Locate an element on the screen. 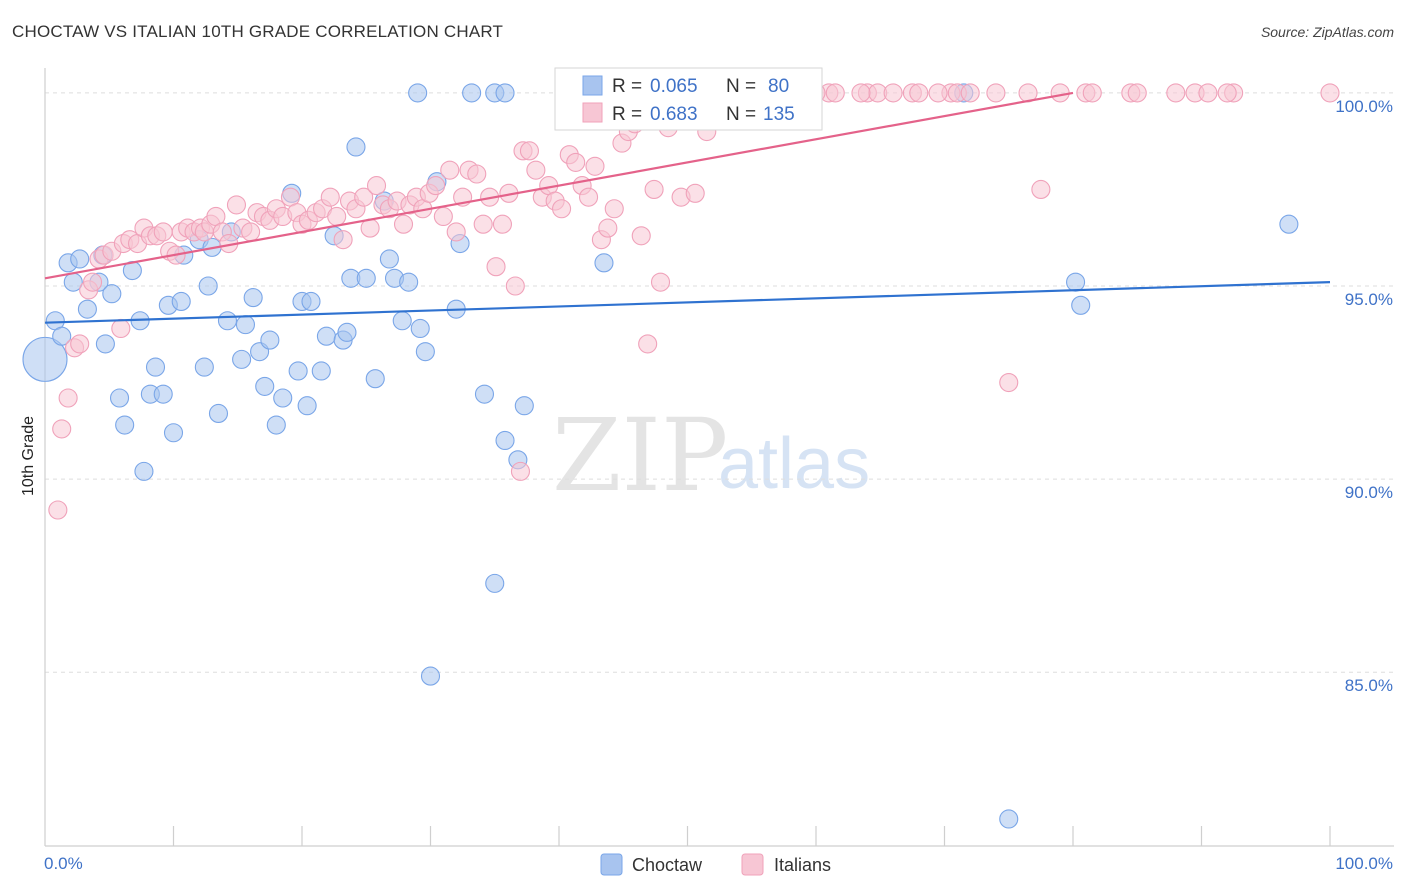 Image resolution: width=1406 pixels, height=892 pixels. y-tick-label-90: 90.0% is located at coordinates (1369, 492).